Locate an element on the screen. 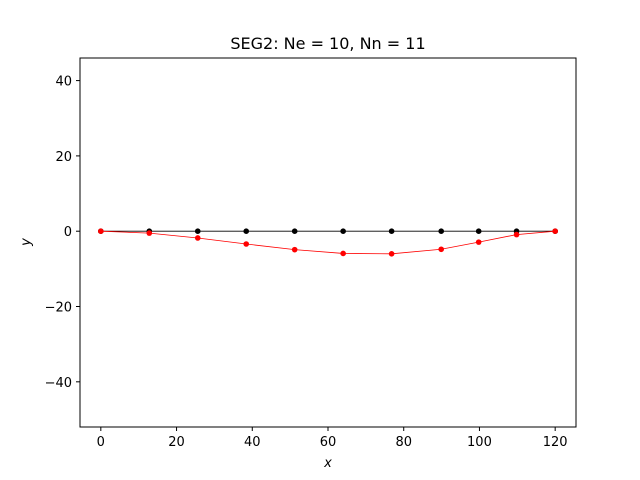 Image resolution: width=640 pixels, height=480 pixels. series-layer is located at coordinates (328, 242).